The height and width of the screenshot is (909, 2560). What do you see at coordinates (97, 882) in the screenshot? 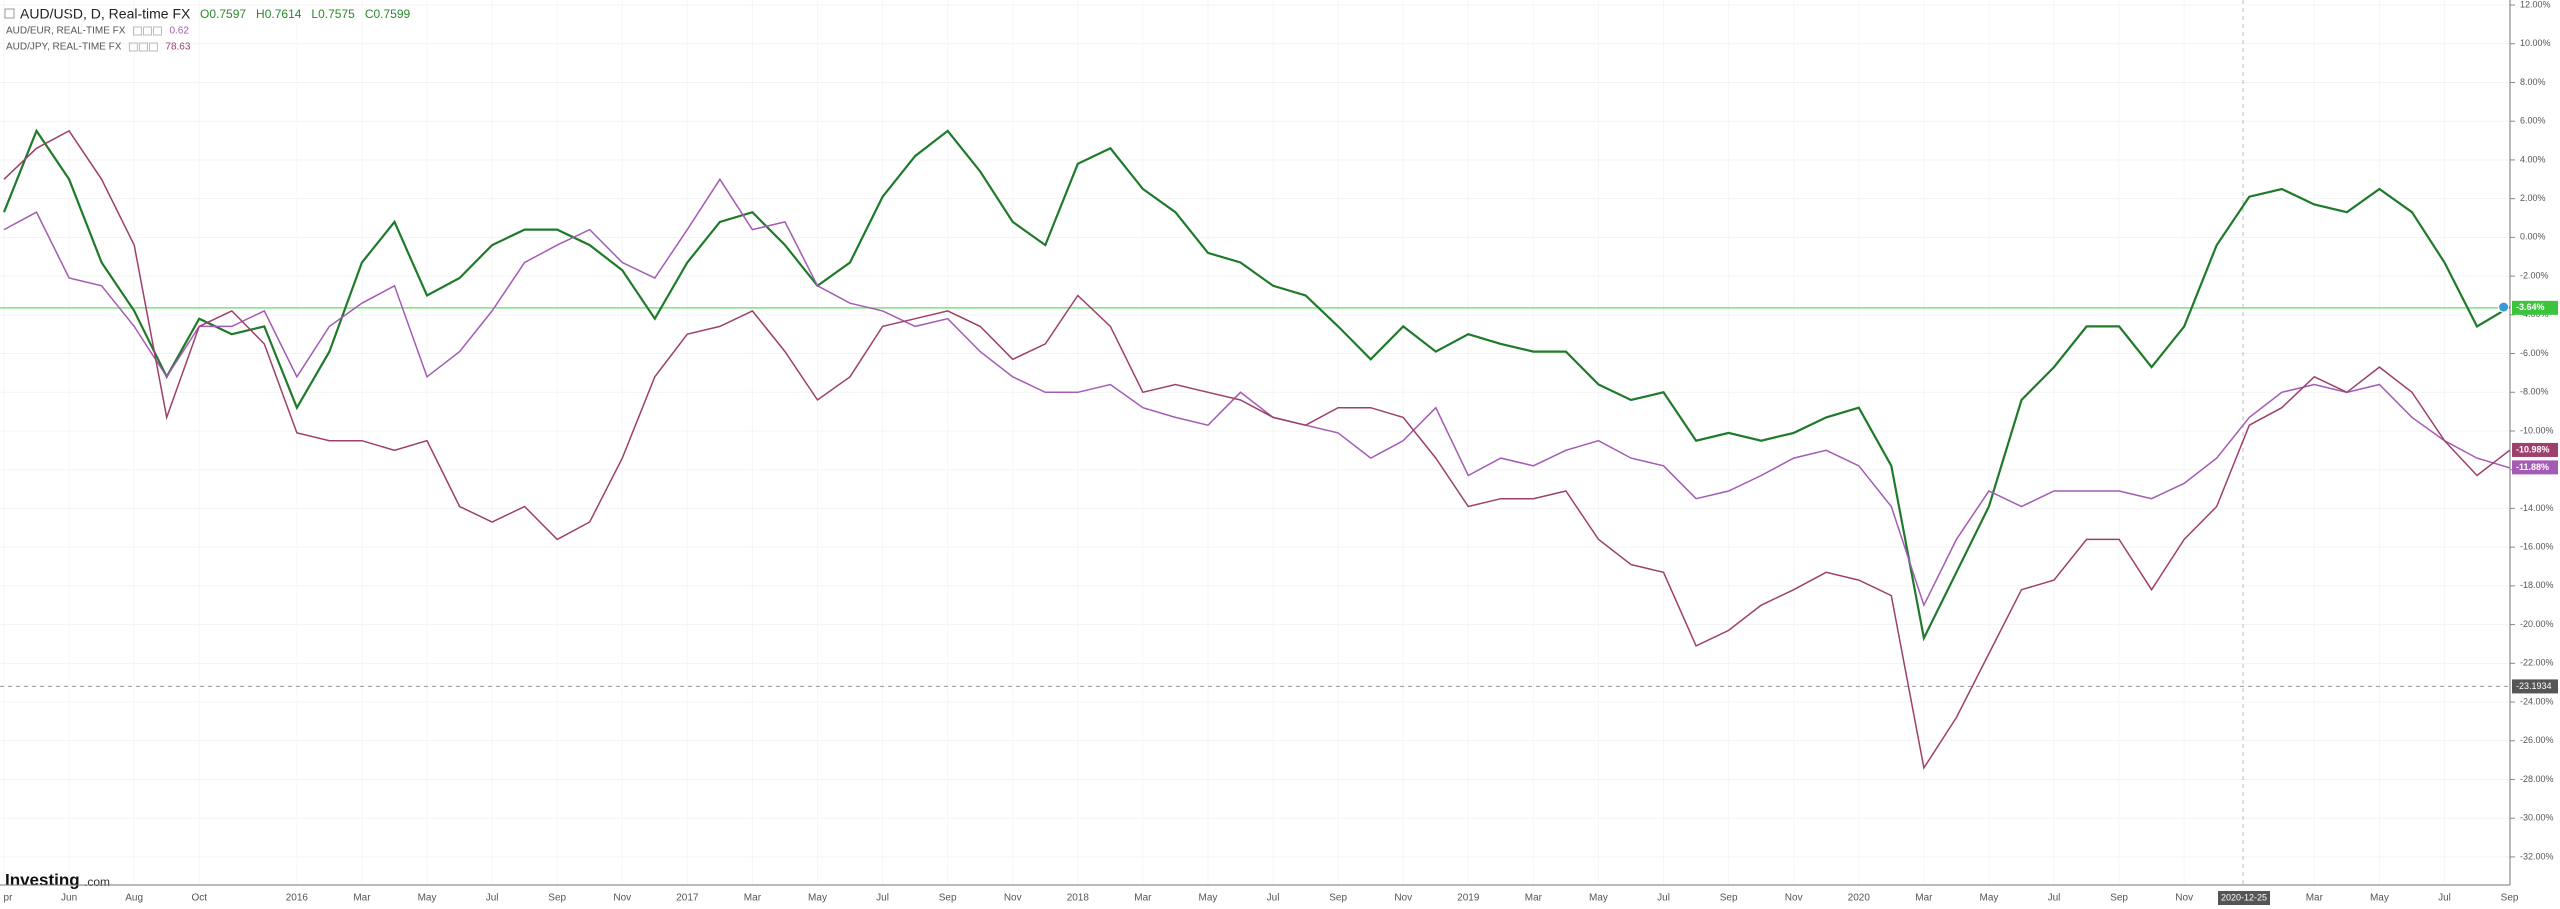
I see `logo-suffix: .com` at bounding box center [97, 882].